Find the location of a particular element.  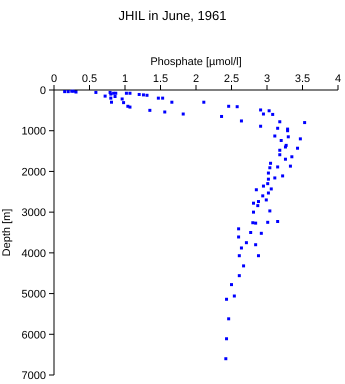

y-tick-label: 3000 is located at coordinates (34, 213).